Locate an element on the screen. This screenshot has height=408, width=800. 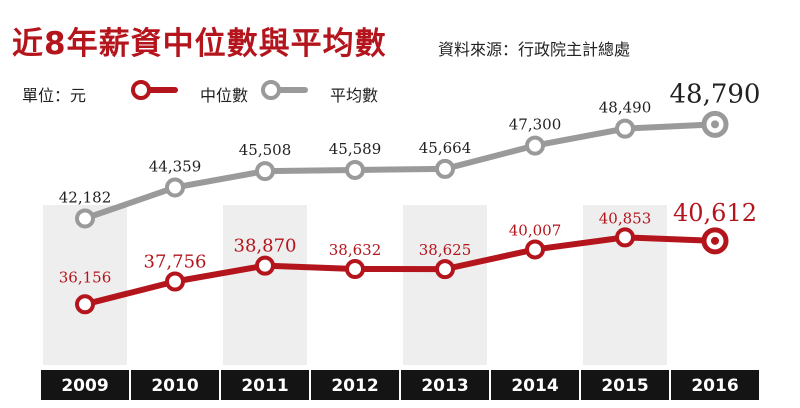
source-note: 資料來源：行政院主計總處 is located at coordinates (534, 49).